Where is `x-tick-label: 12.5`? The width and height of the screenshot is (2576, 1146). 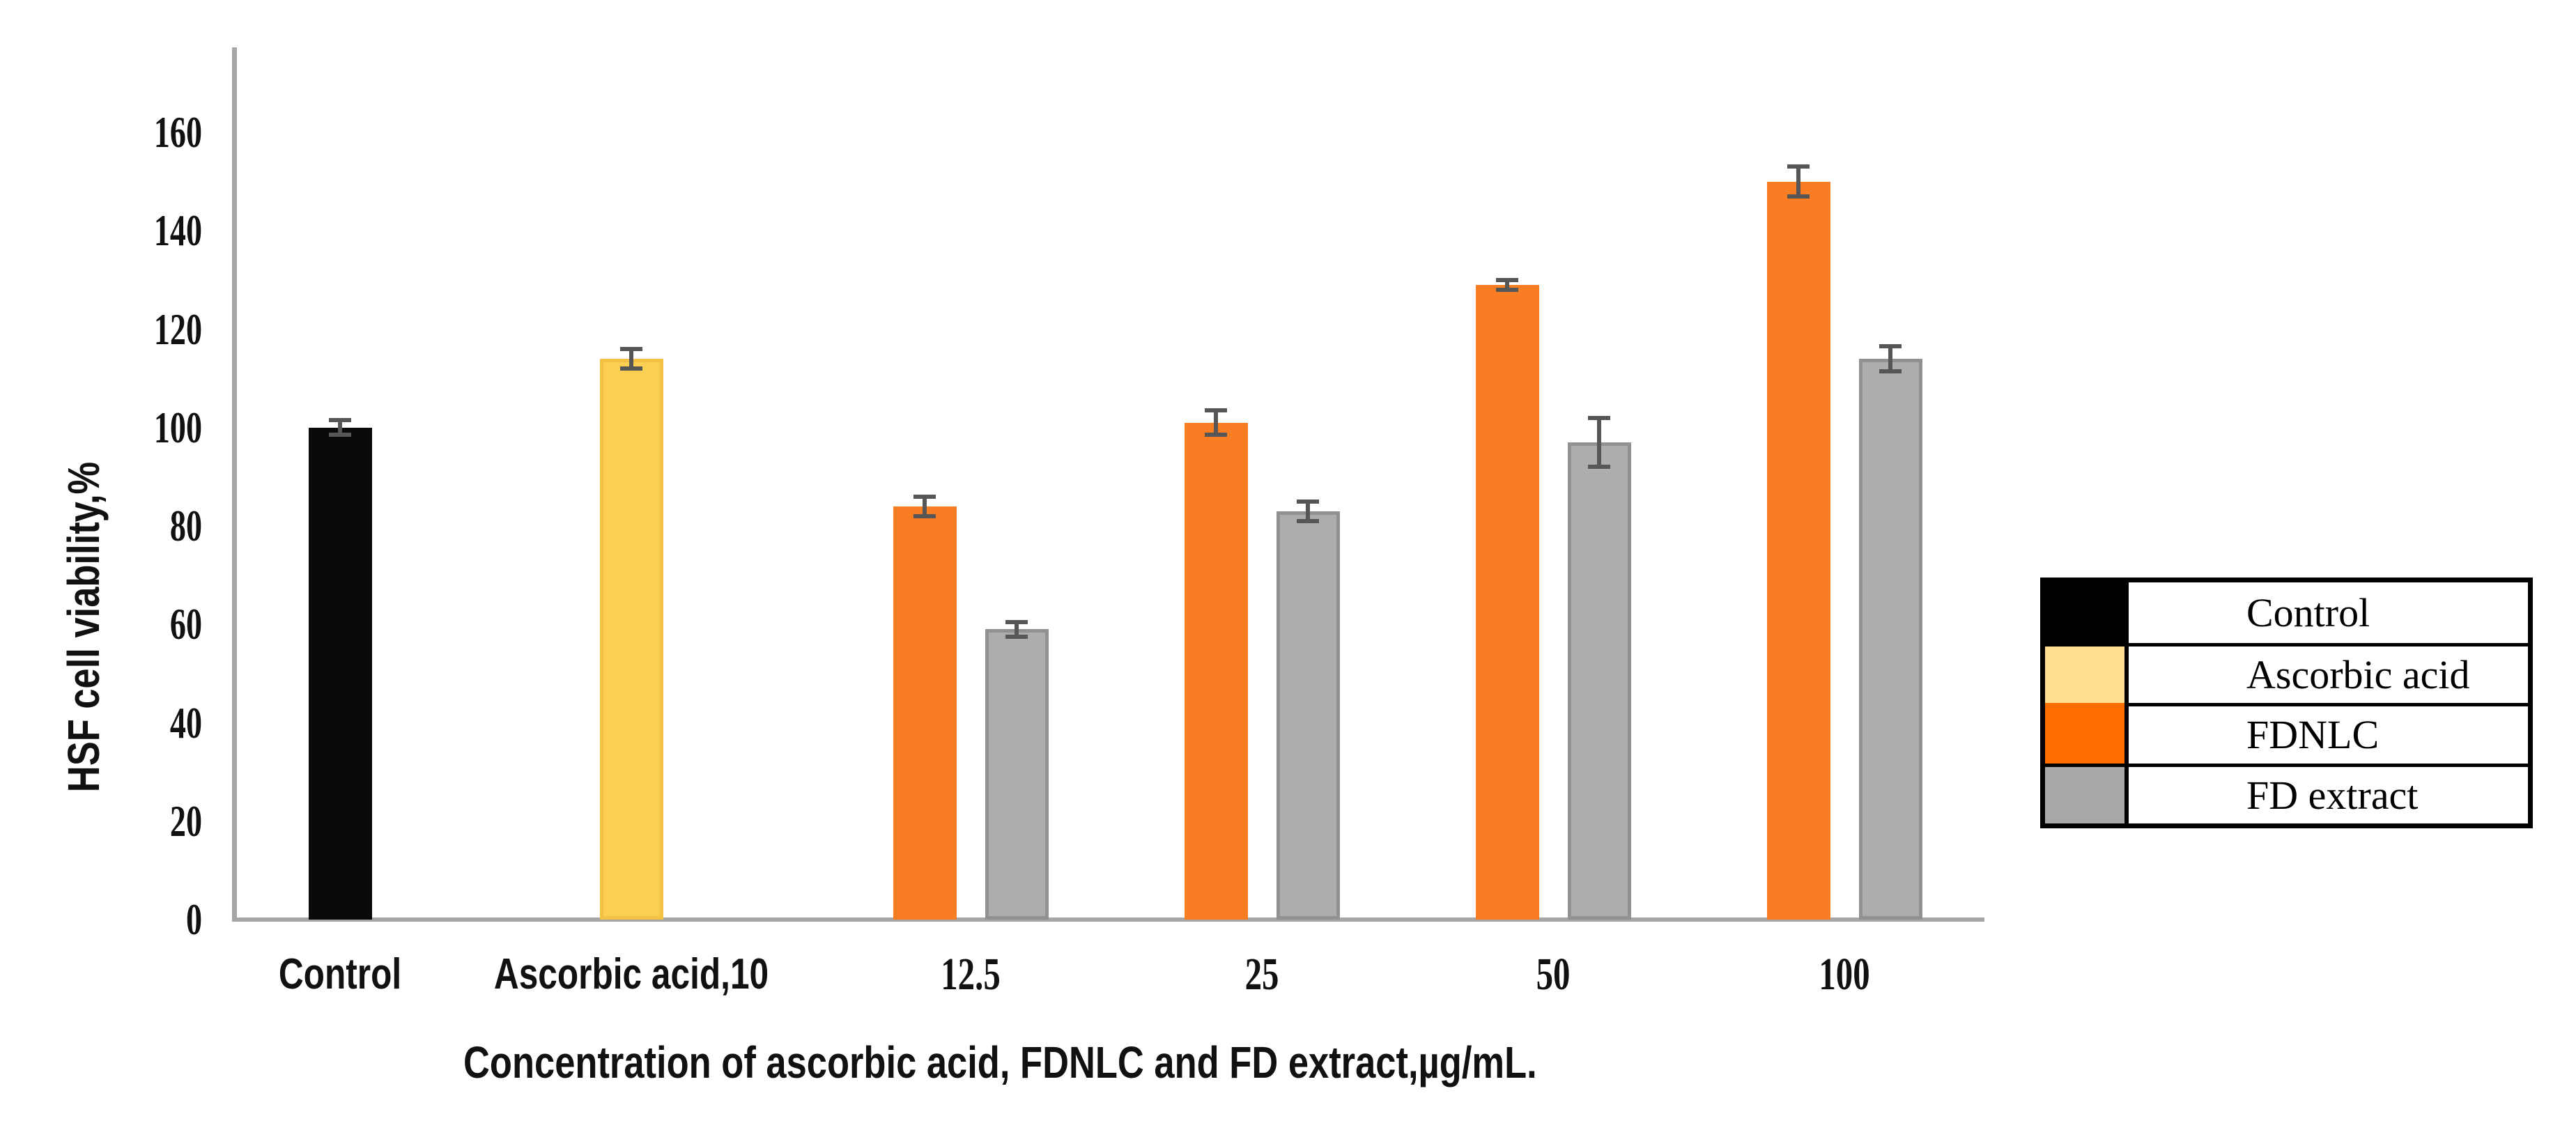 x-tick-label: 12.5 is located at coordinates (971, 974).